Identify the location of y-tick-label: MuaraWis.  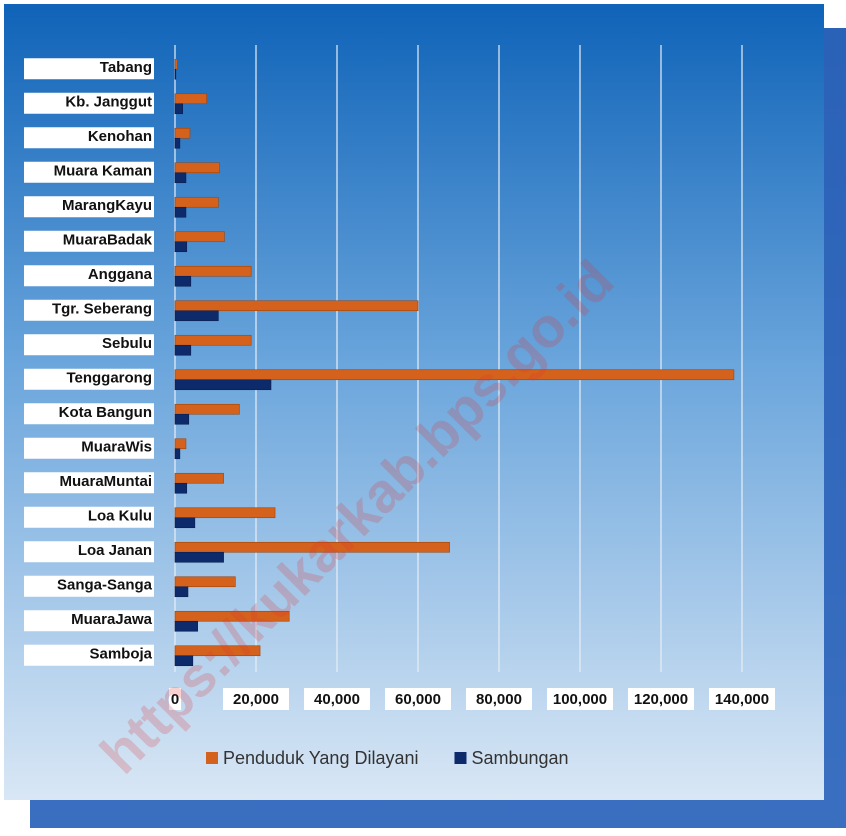
(116, 447).